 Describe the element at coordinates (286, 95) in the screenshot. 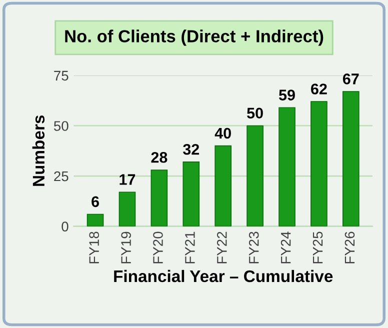

I see `data-label: 59` at that location.